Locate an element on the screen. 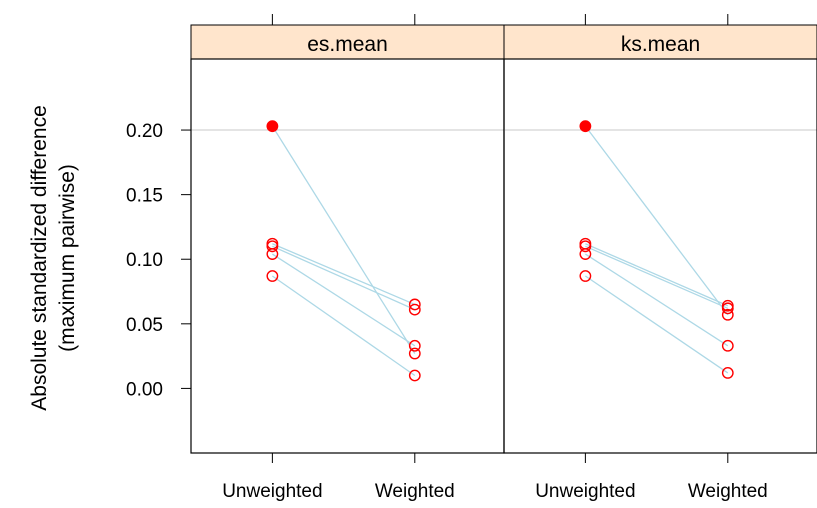 The image size is (817, 508). x-tick-label-1-0: Unweighted is located at coordinates (585, 491).